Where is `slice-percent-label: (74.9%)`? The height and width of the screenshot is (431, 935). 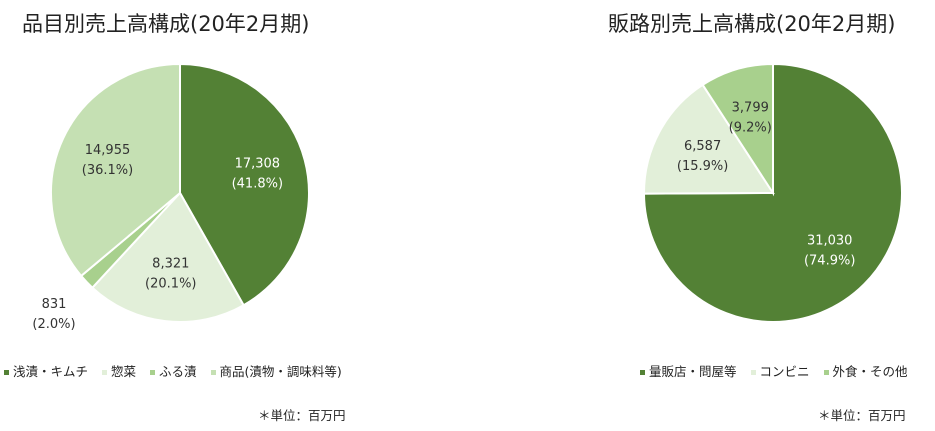 slice-percent-label: (74.9%) is located at coordinates (829, 260).